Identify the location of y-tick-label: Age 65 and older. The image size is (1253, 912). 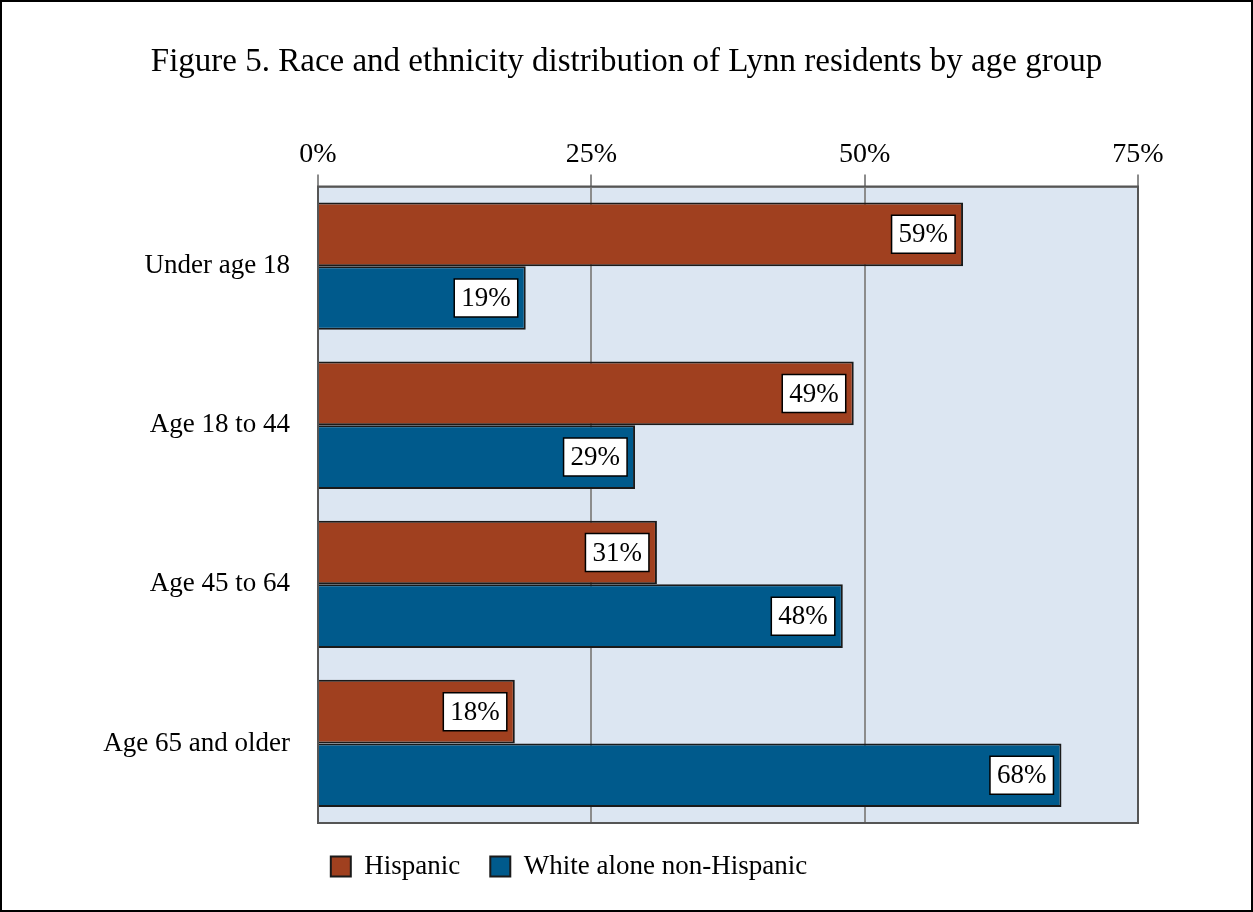
(196, 741).